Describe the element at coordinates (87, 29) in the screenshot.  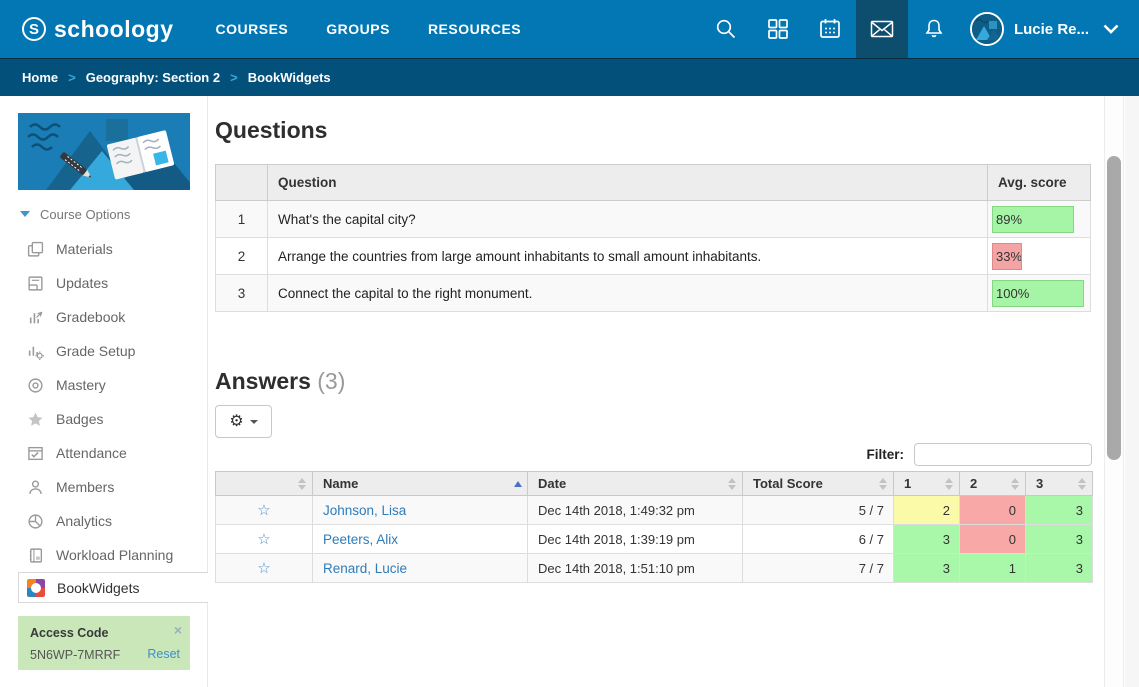
I see `schoology-logo: S schoology` at that location.